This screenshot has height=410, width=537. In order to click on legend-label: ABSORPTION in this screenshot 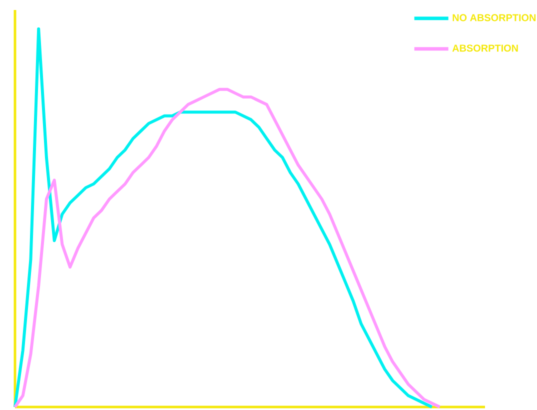, I will do `click(485, 48)`.